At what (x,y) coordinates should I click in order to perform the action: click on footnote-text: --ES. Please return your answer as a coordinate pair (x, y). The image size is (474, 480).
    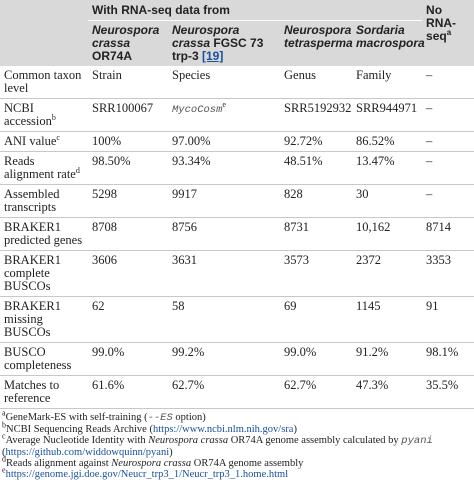
    Looking at the image, I should click on (160, 418).